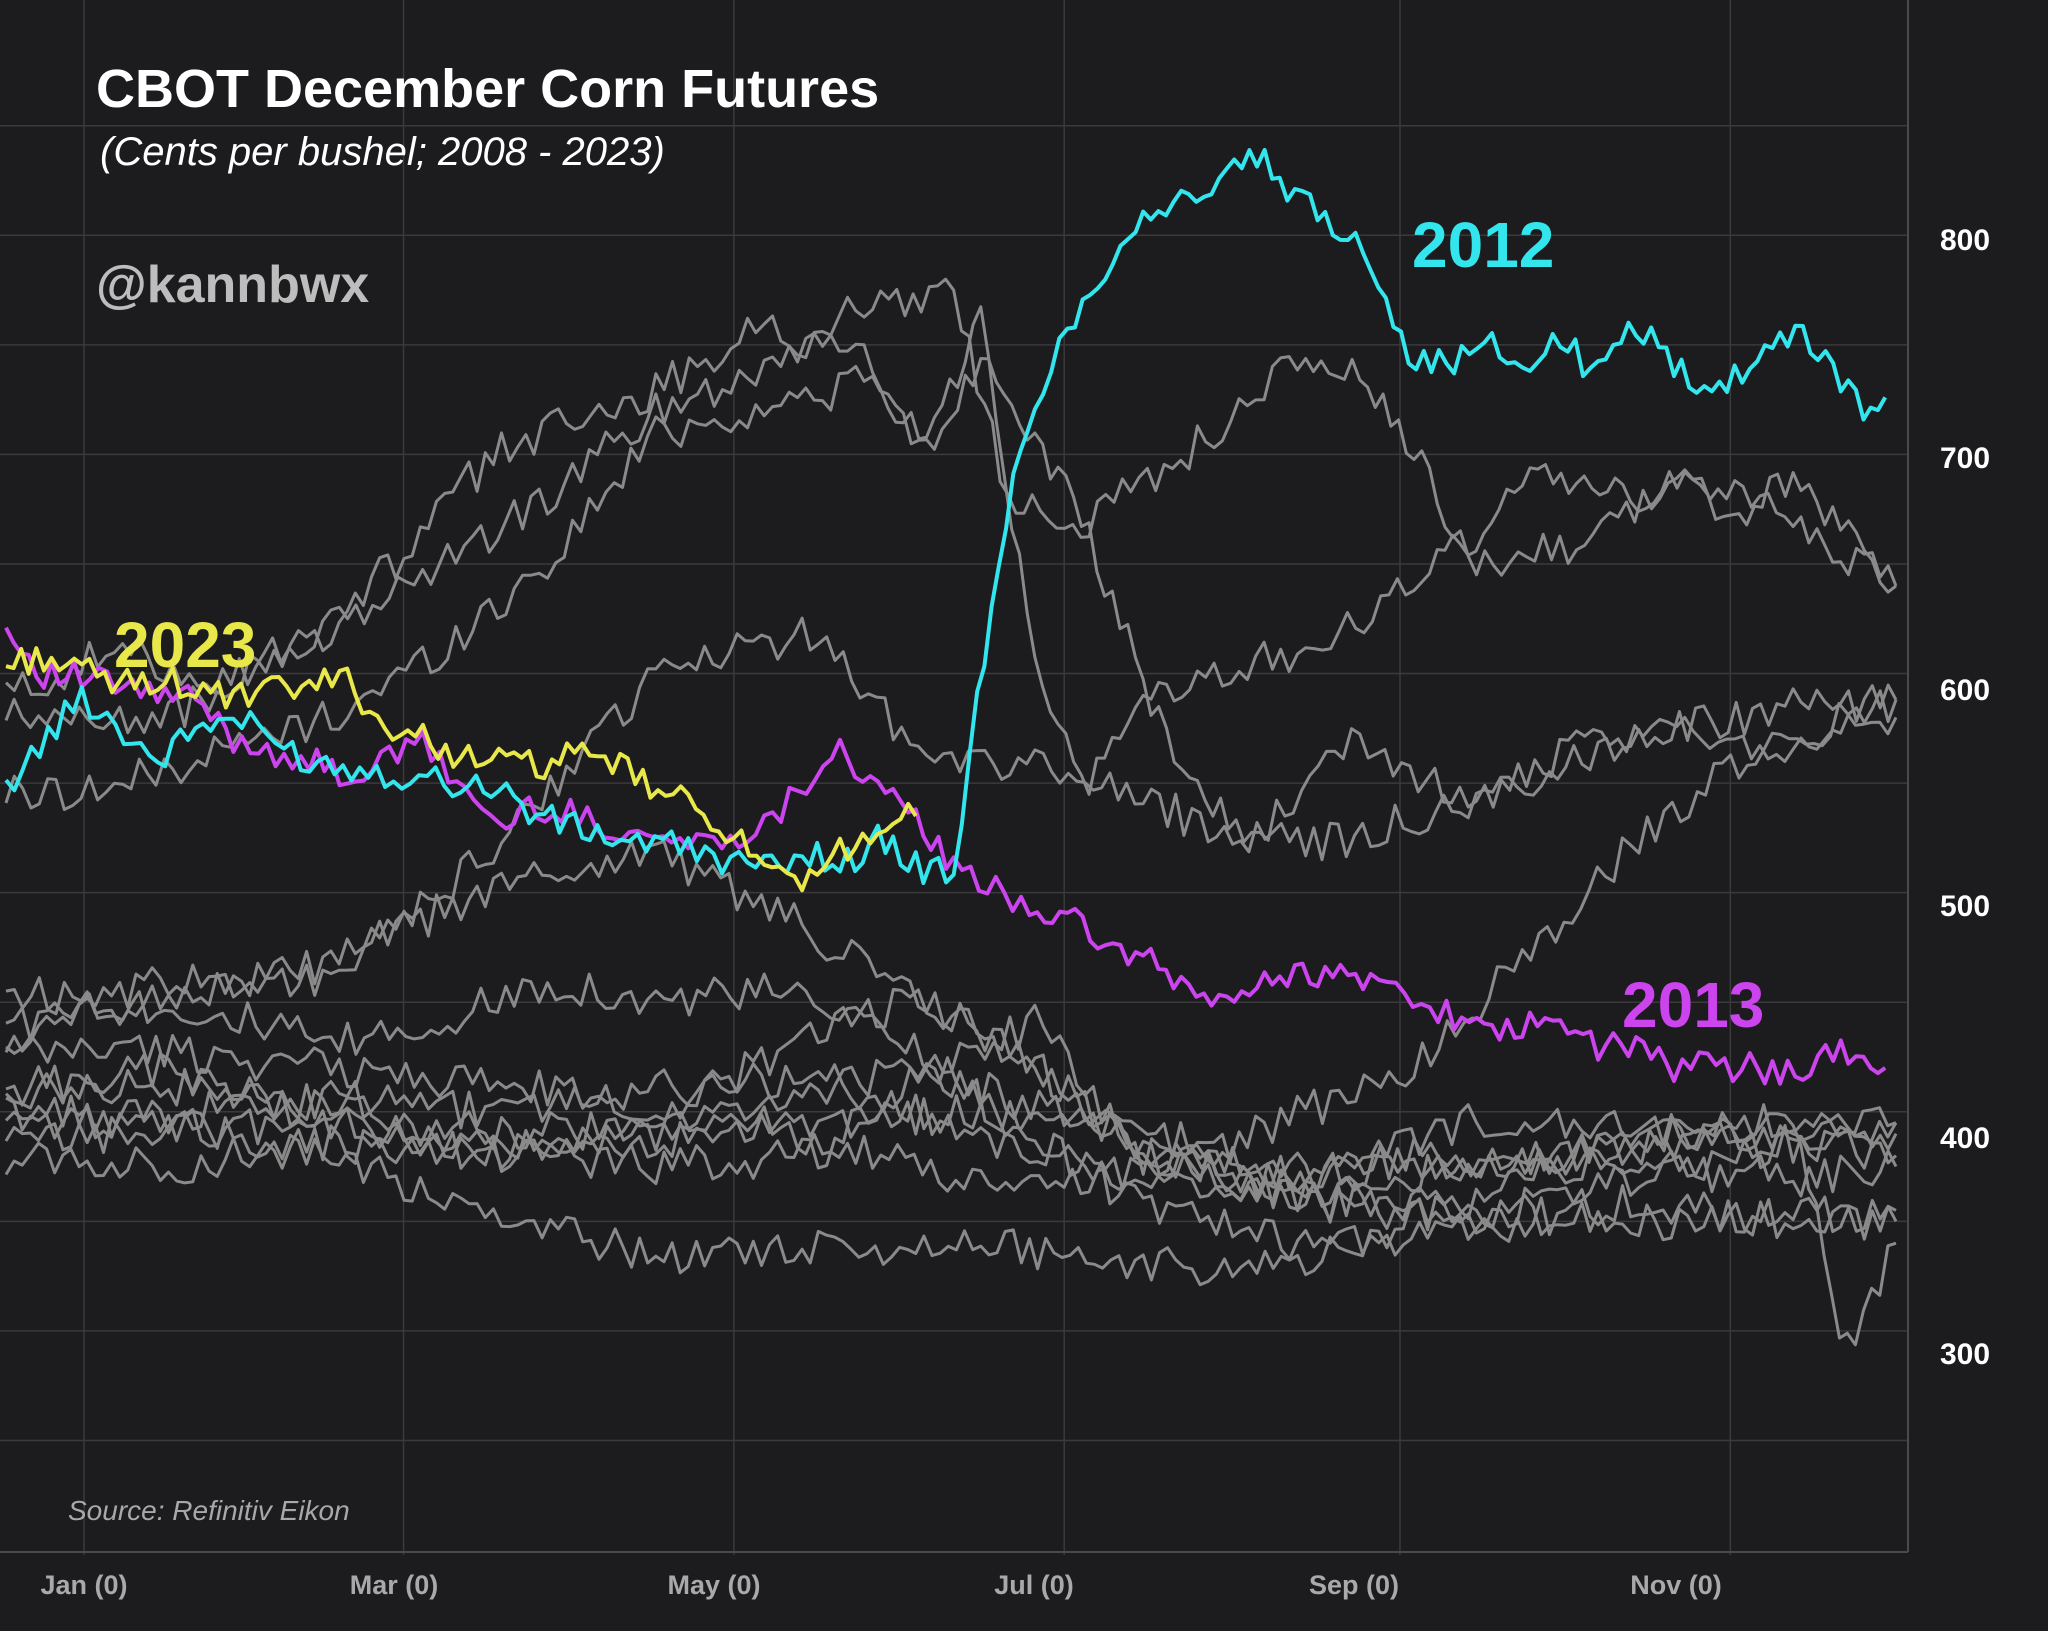  I want to click on source-note: Source: Refinitiv Eikon, so click(209, 1510).